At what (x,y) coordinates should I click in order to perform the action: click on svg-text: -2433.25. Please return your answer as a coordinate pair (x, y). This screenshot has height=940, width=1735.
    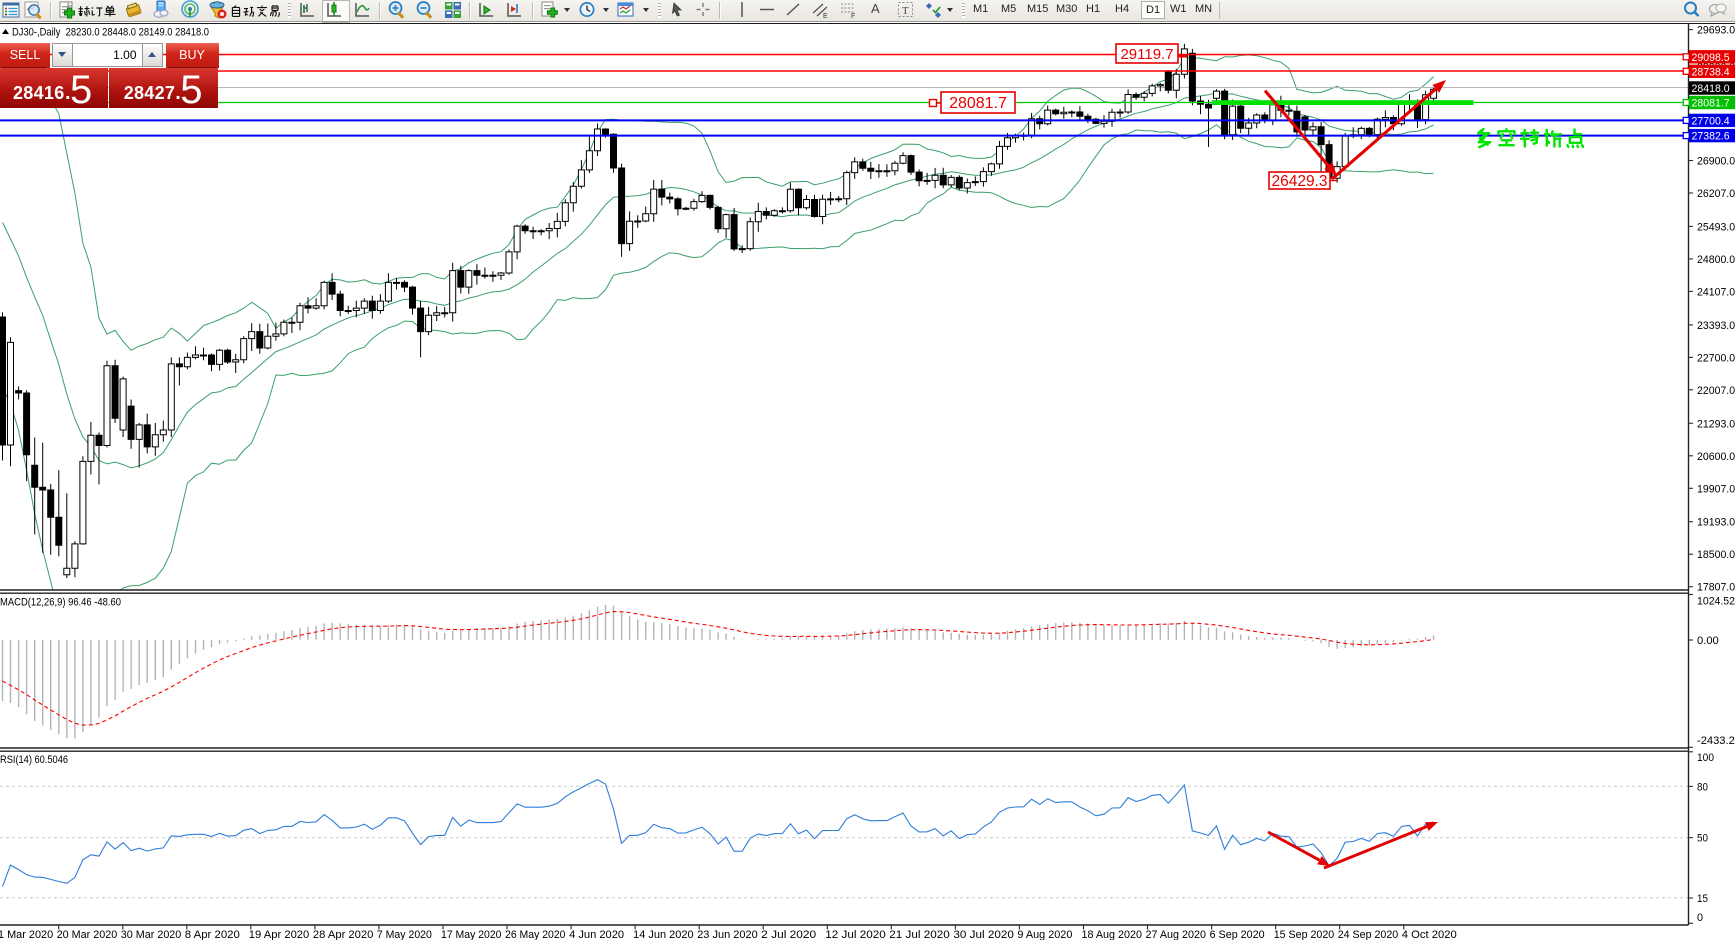
    Looking at the image, I should click on (1716, 741).